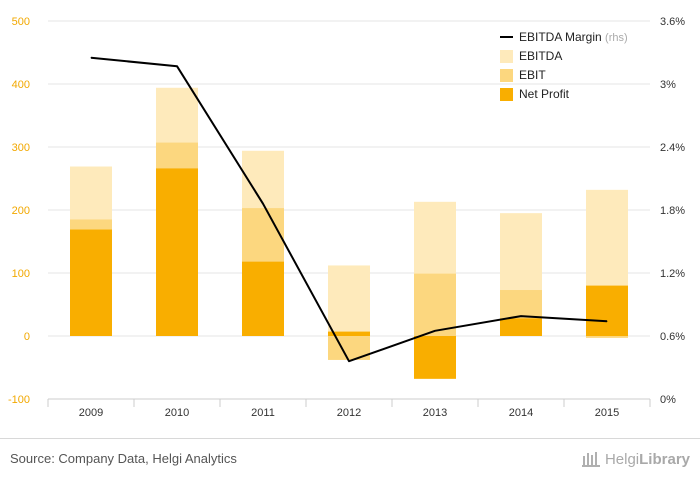 This screenshot has height=484, width=700. What do you see at coordinates (668, 85) in the screenshot?
I see `y2-tick-label: 3%` at bounding box center [668, 85].